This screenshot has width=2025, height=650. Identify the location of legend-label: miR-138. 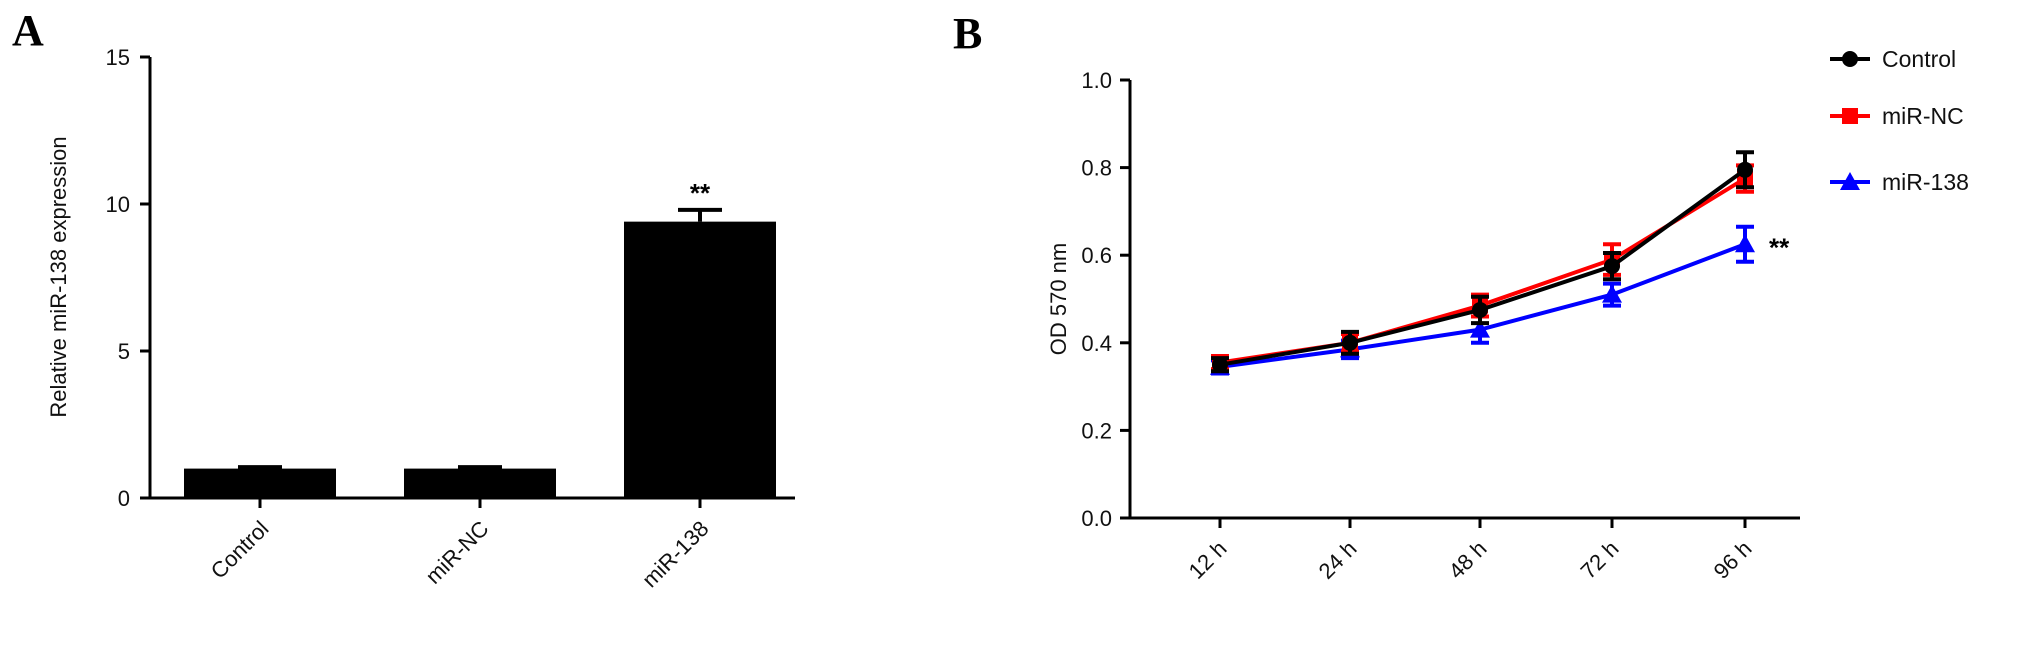
(1925, 182).